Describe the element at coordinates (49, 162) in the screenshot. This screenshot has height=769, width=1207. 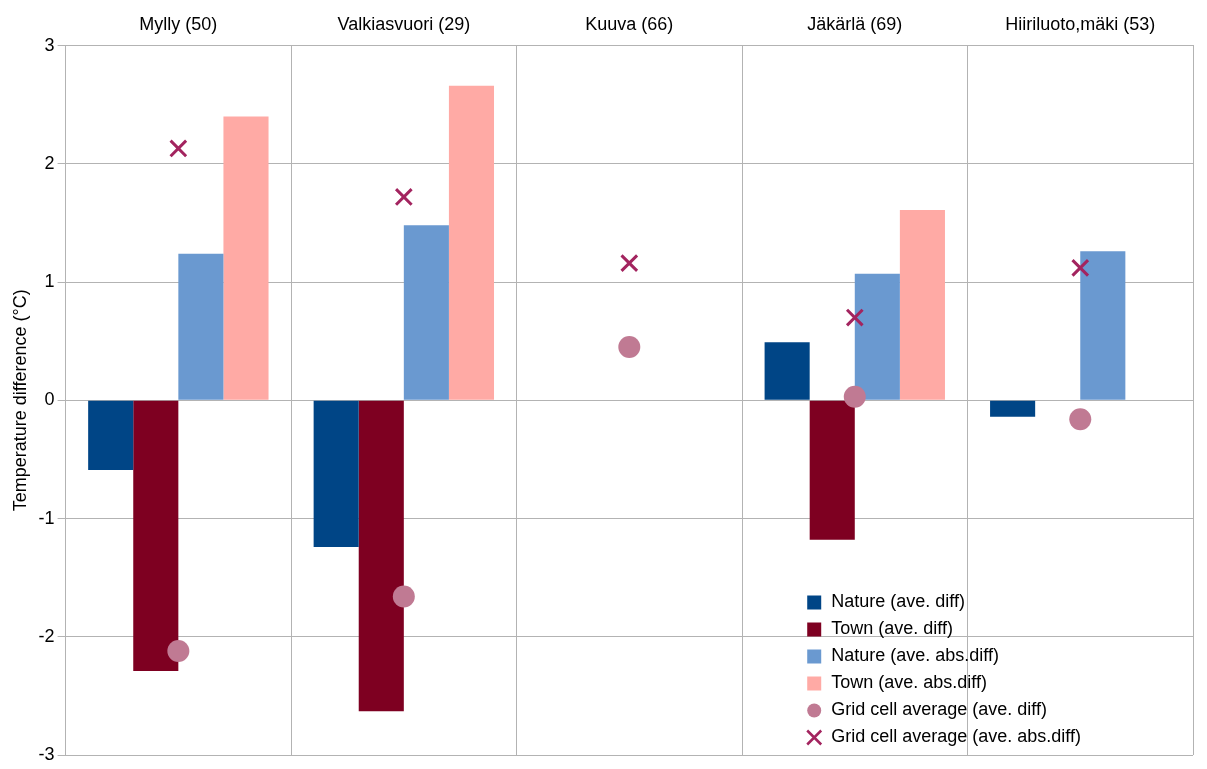
I see `y-tick-label: 2` at that location.